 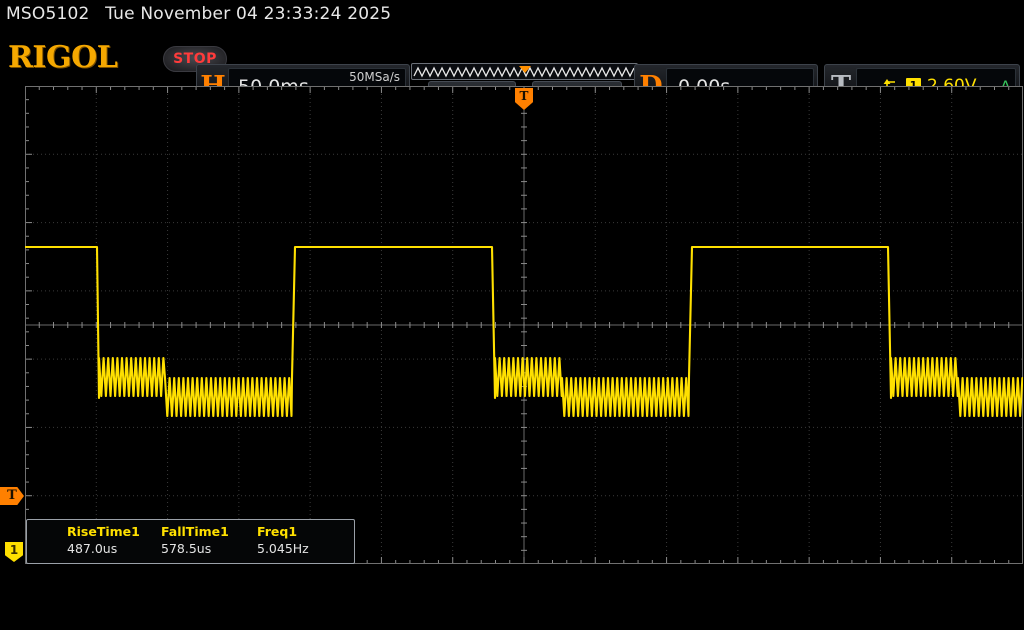 What do you see at coordinates (92, 548) in the screenshot?
I see `measurement-value: 487.0us` at bounding box center [92, 548].